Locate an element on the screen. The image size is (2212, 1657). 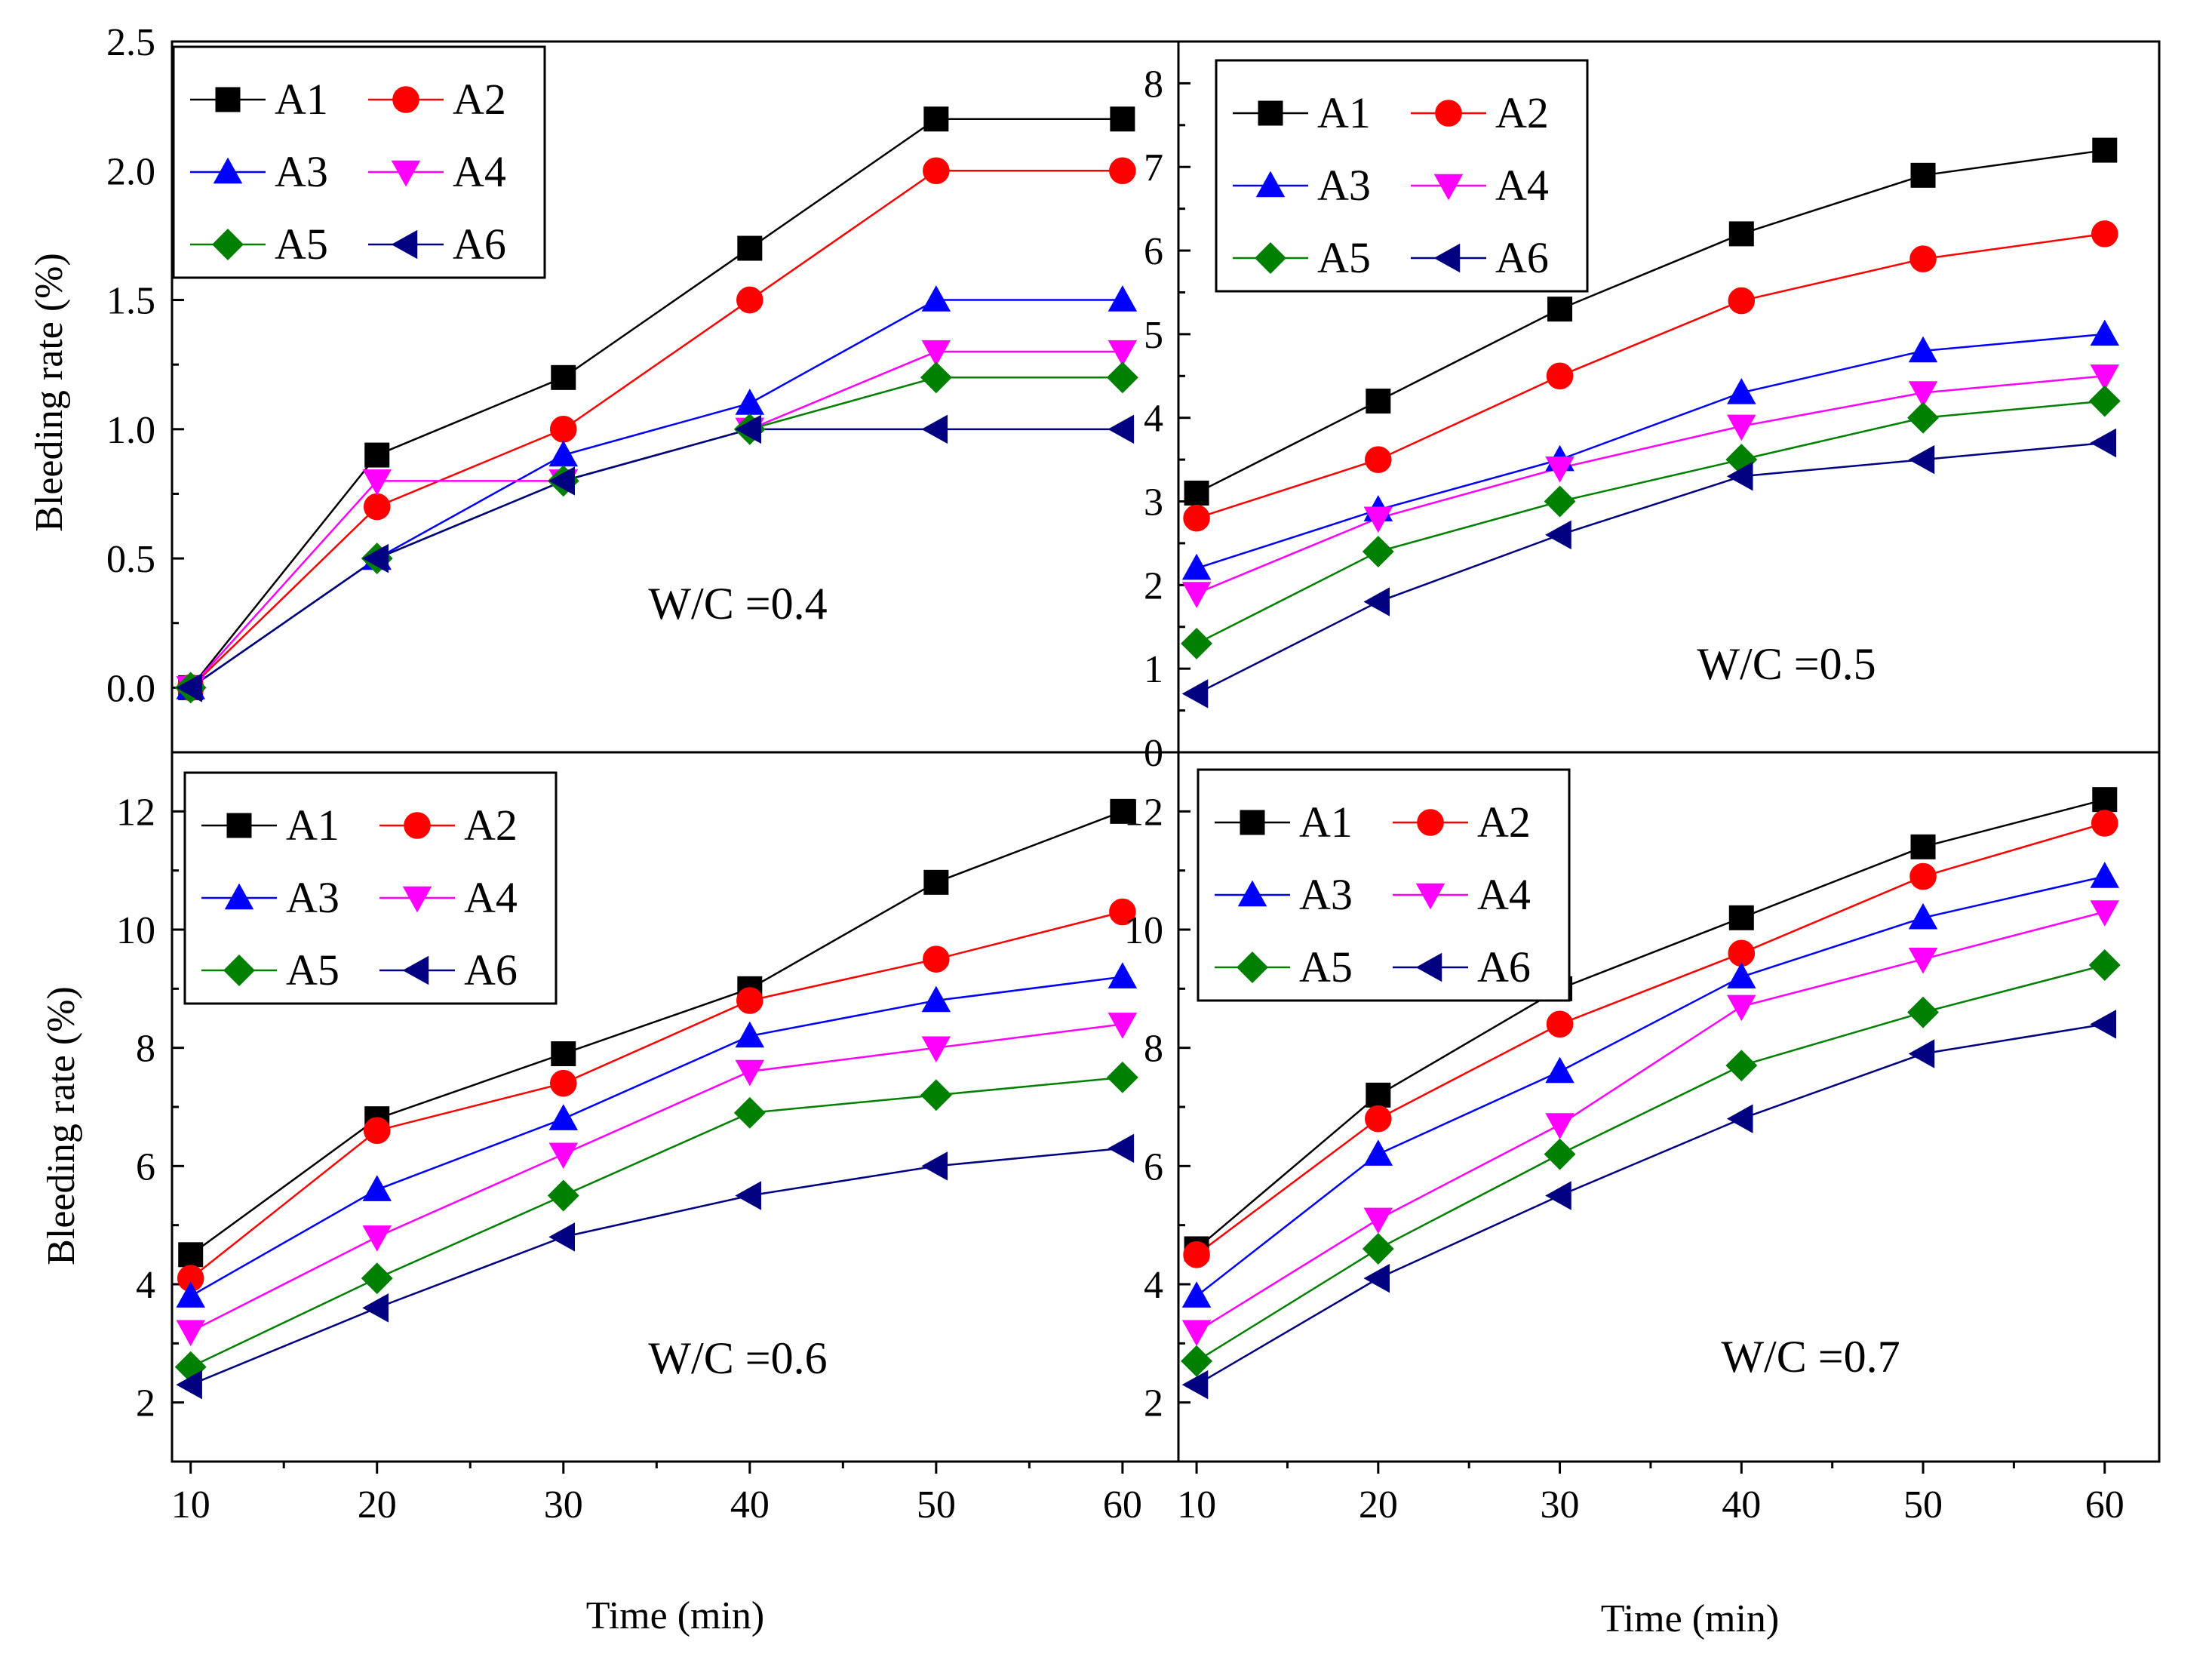
series-line-a5 is located at coordinates (1651, 1163).